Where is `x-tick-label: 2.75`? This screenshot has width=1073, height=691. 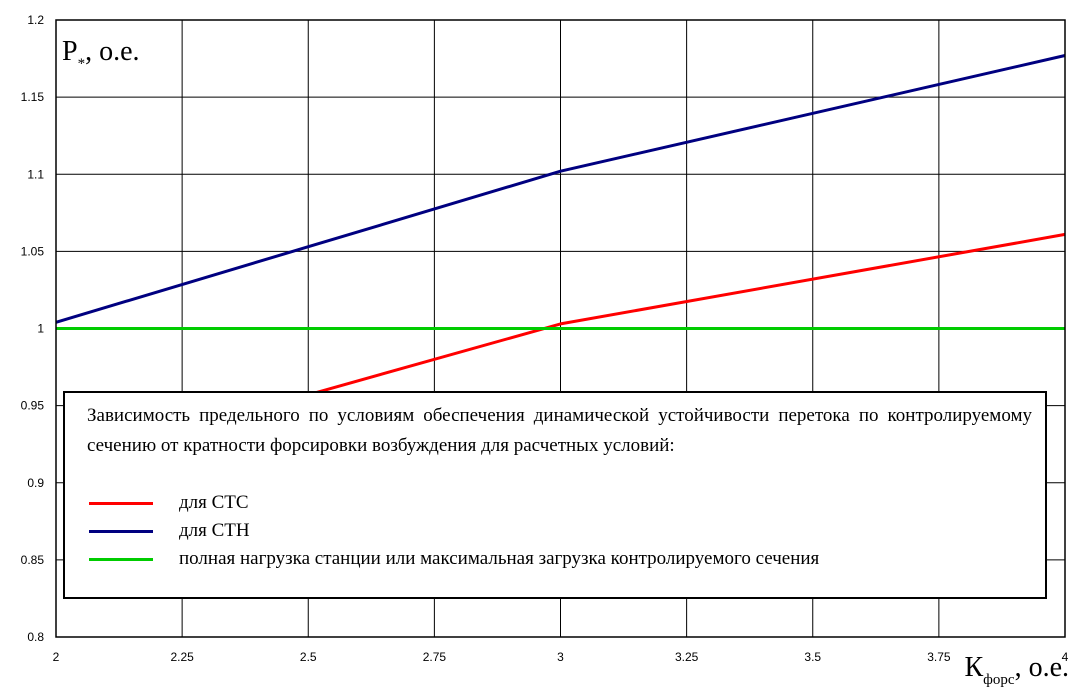
x-tick-label: 2.75 is located at coordinates (435, 657).